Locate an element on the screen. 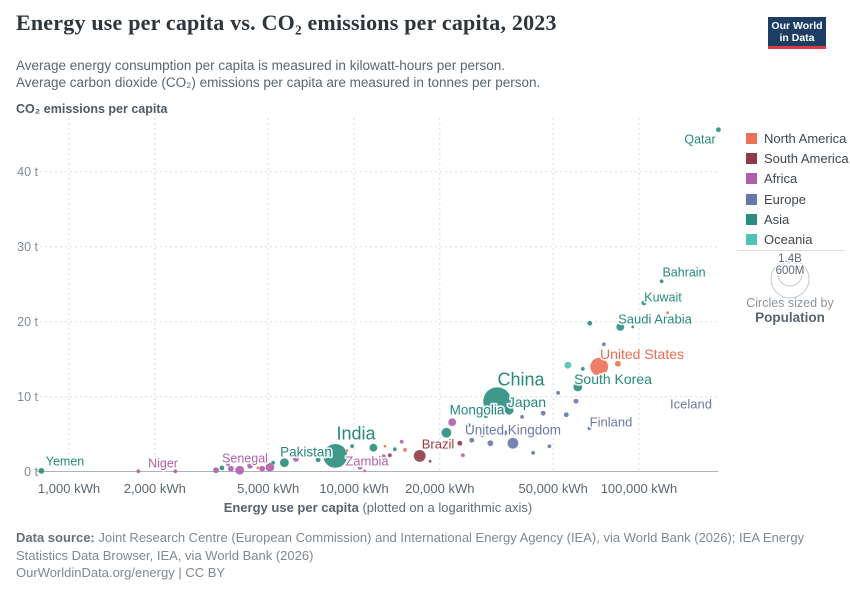  footer-link: OurWorldinData.org/energy | CC BY is located at coordinates (121, 572).